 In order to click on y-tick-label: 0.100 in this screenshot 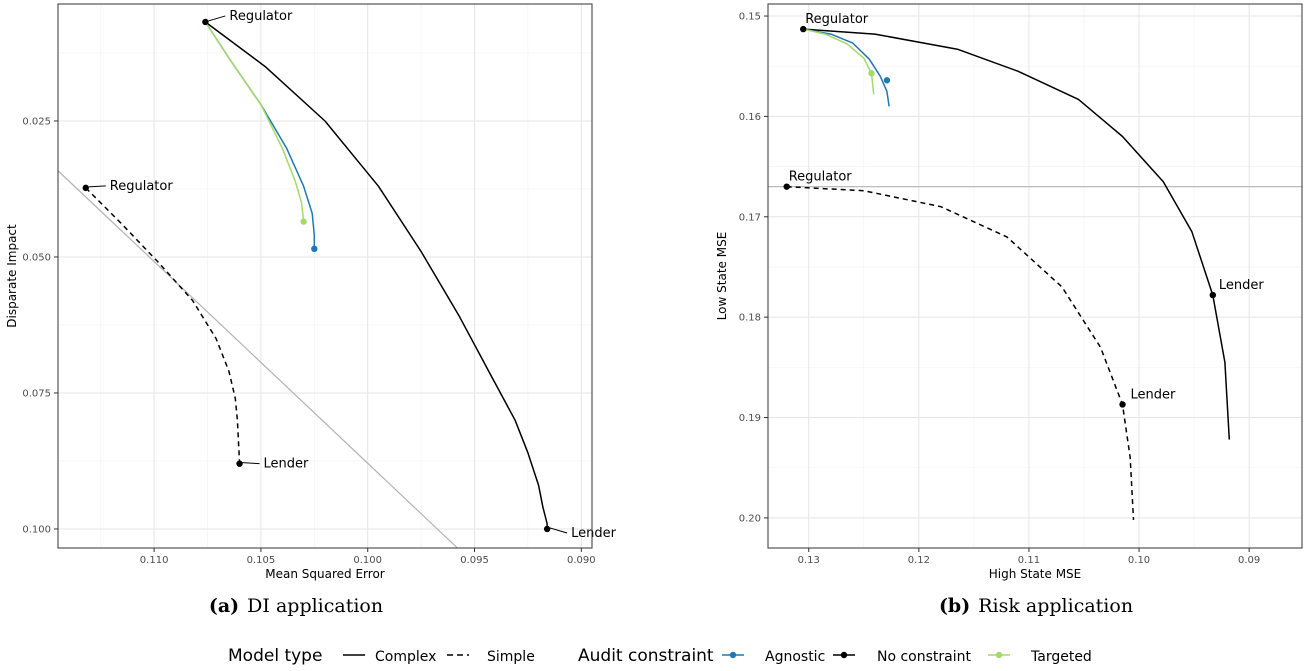, I will do `click(36, 529)`.